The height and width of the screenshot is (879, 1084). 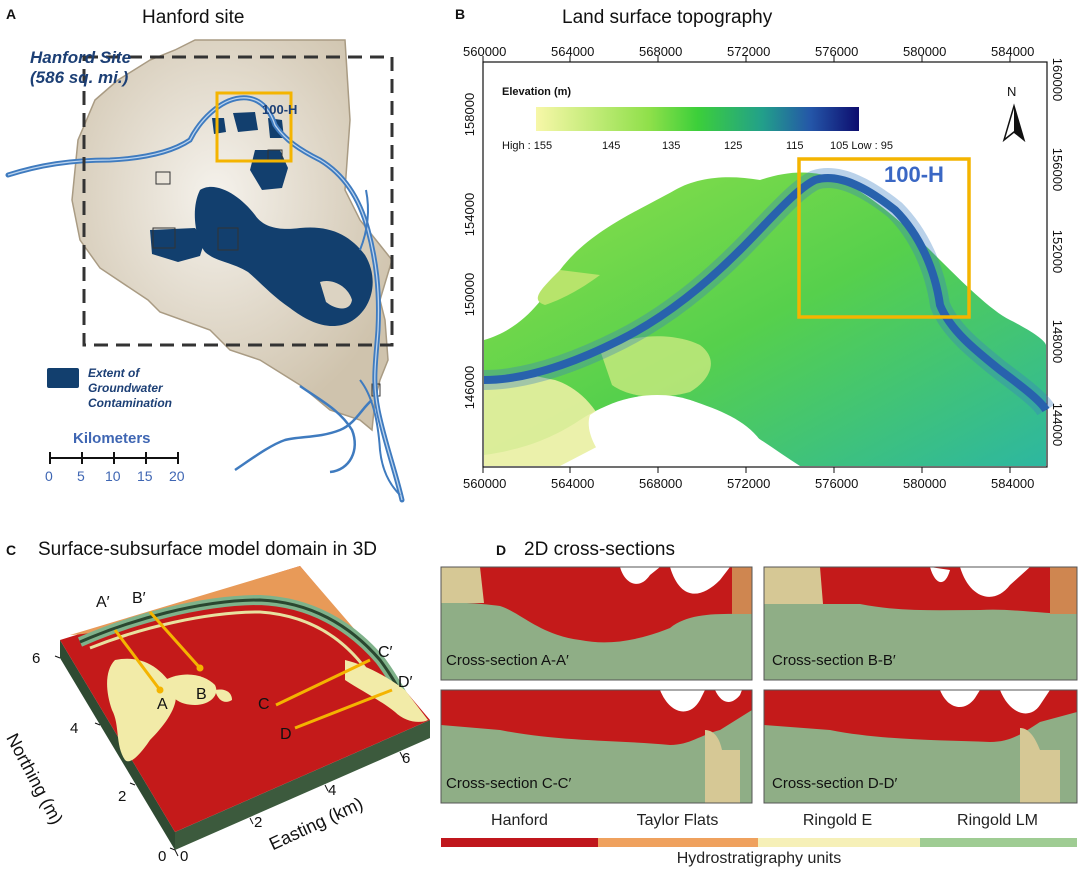 I want to click on c-x-ticks: 0 2 4 6, so click(x=295, y=807).